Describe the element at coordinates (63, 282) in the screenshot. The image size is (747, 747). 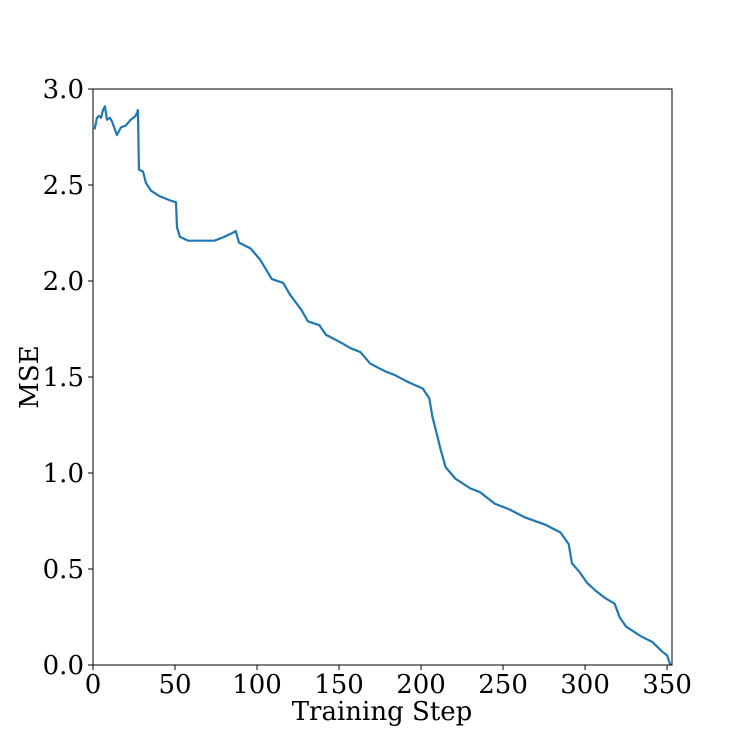
I see `y-tick-label: 2.0` at that location.